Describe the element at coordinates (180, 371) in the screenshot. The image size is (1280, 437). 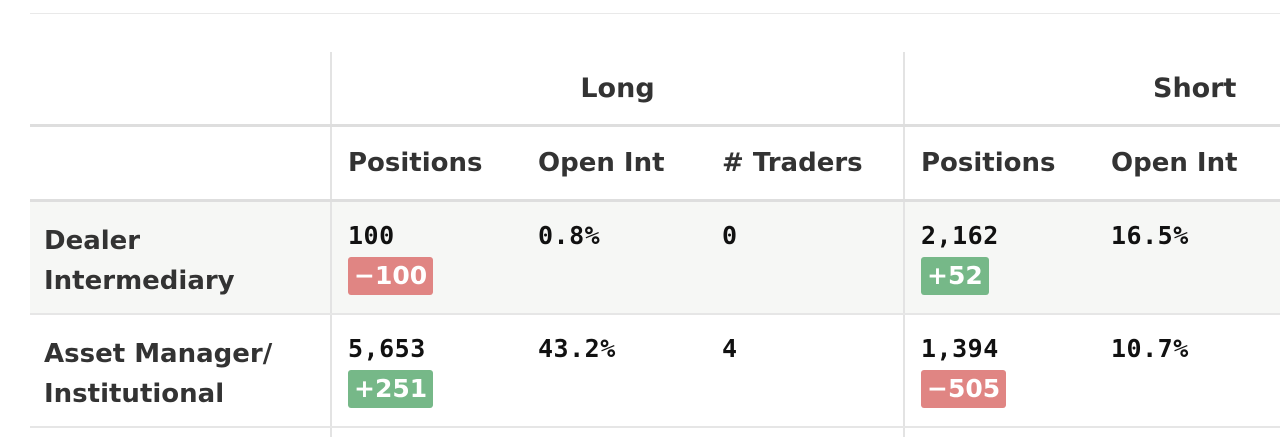
I see `row-label: Asset Manager/ Institutional` at that location.